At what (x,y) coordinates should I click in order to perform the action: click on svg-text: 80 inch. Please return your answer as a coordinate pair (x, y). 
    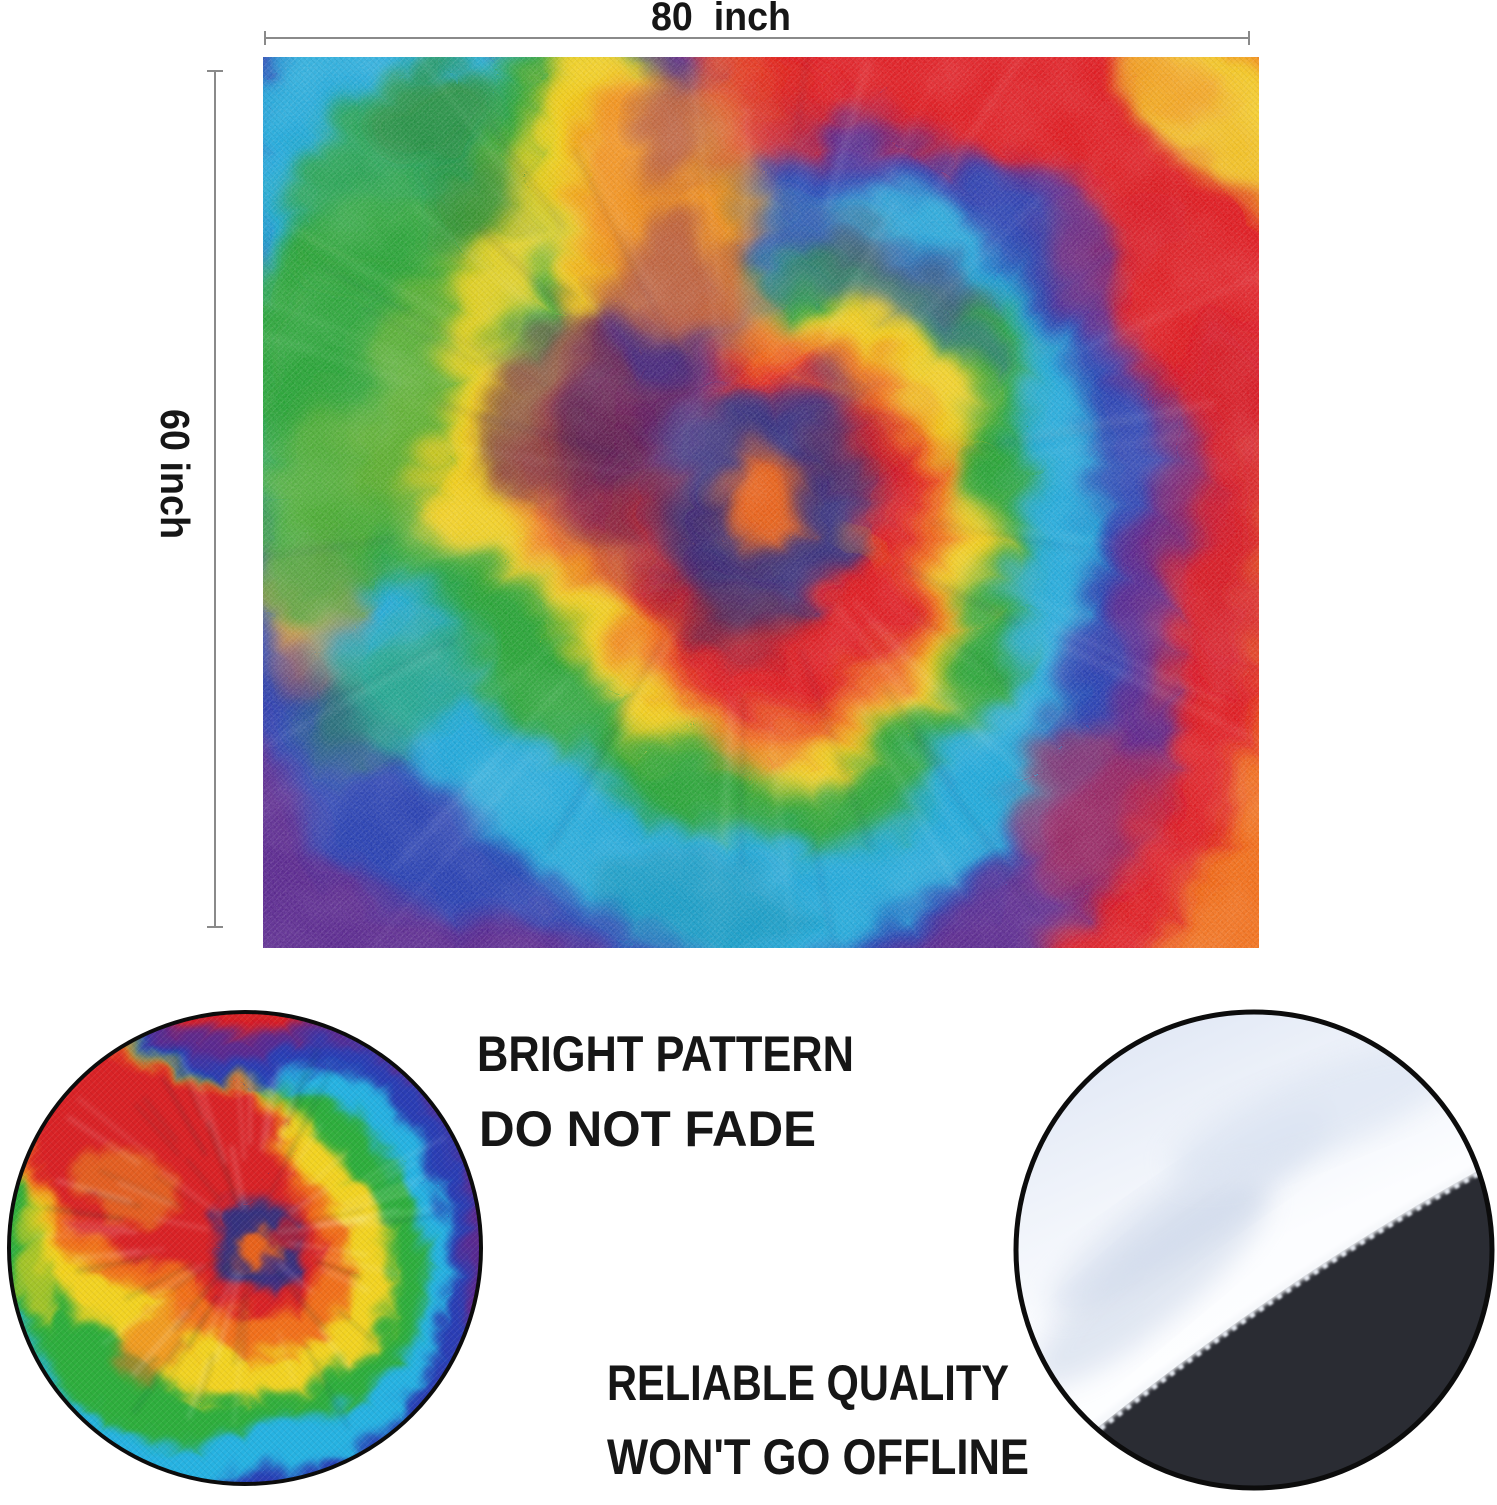
    Looking at the image, I should click on (721, 19).